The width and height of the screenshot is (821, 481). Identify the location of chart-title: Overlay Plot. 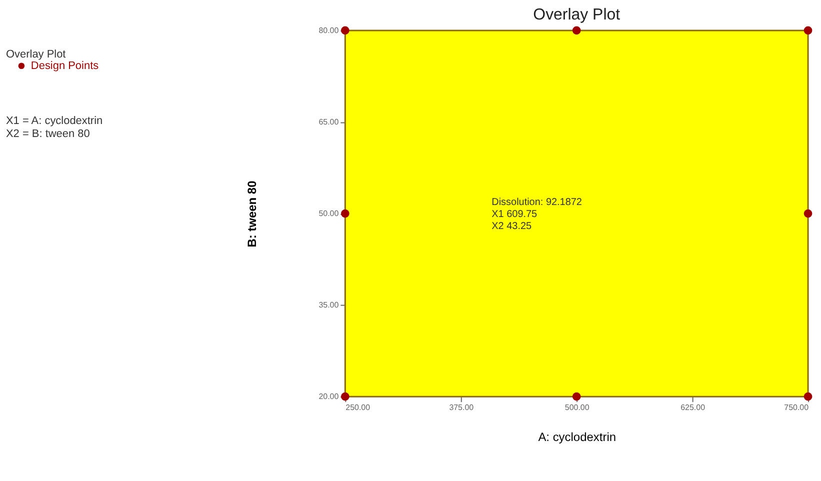
(577, 15).